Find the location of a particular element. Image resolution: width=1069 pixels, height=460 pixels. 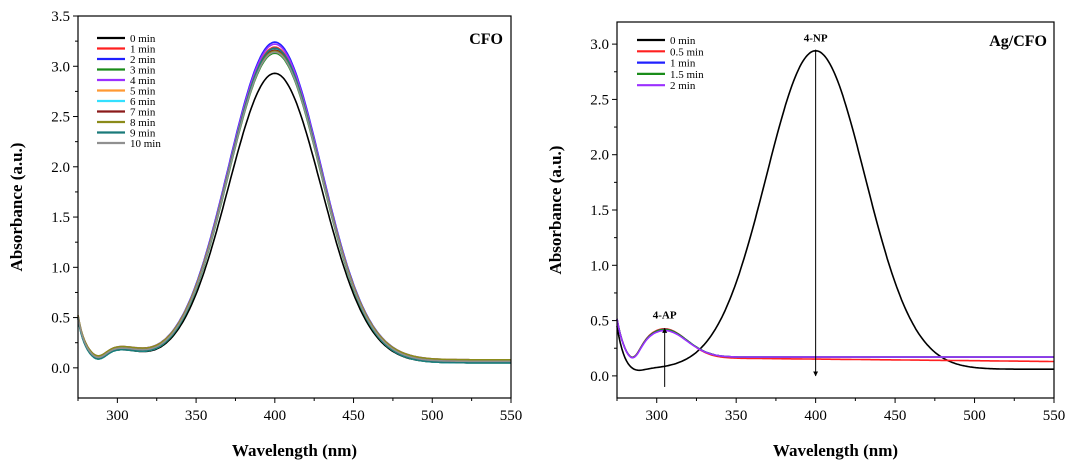

series-line-0-5-min is located at coordinates (835, 340).